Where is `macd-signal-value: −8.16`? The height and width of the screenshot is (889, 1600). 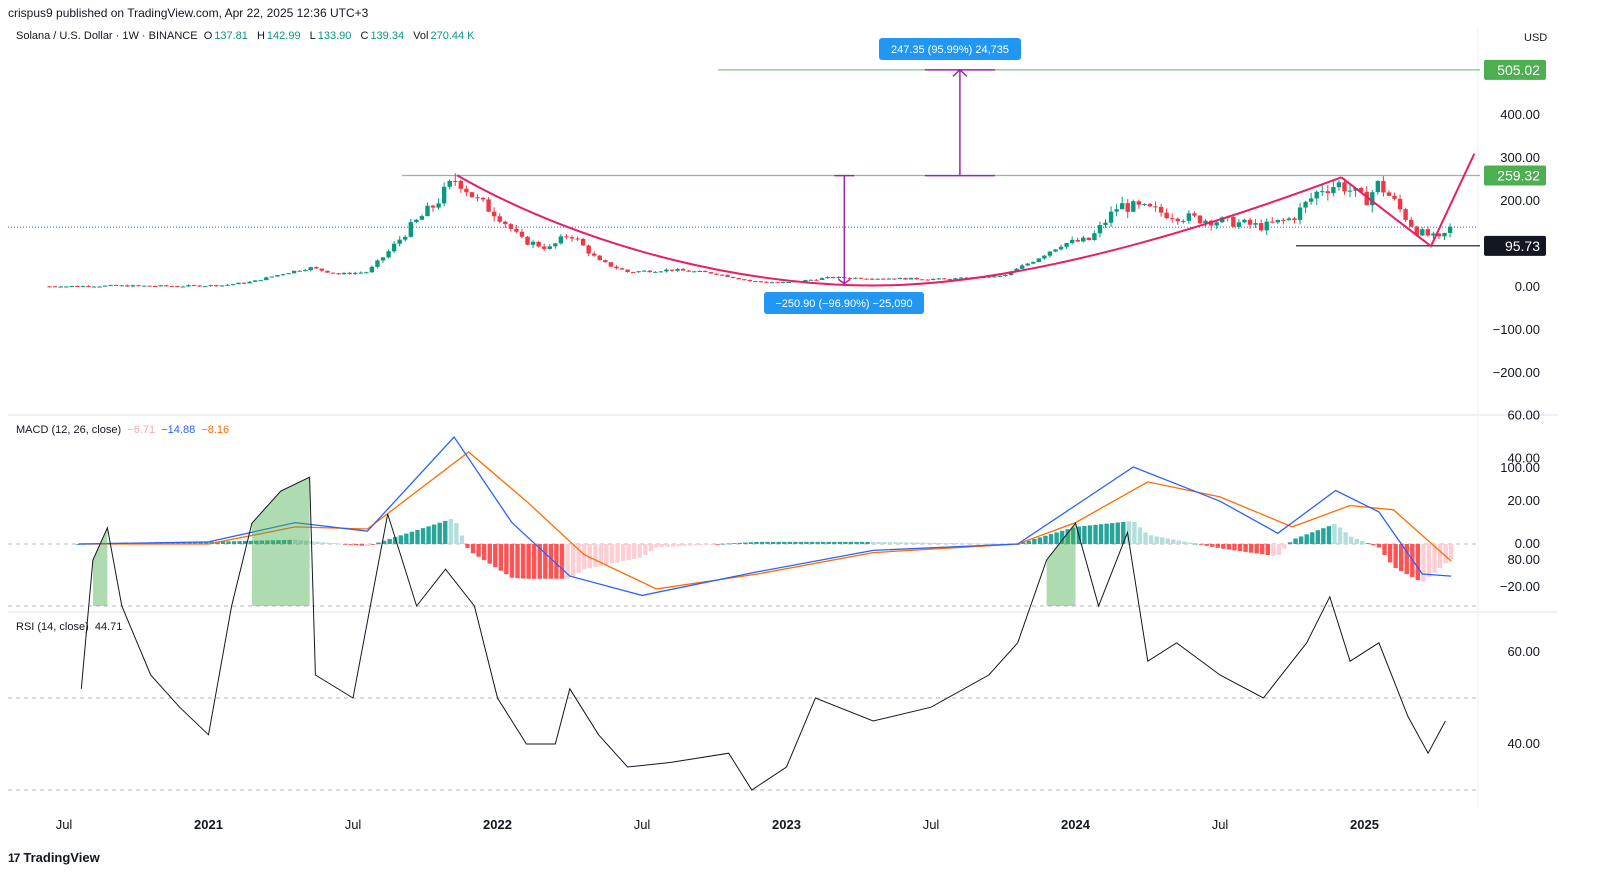 macd-signal-value: −8.16 is located at coordinates (215, 430).